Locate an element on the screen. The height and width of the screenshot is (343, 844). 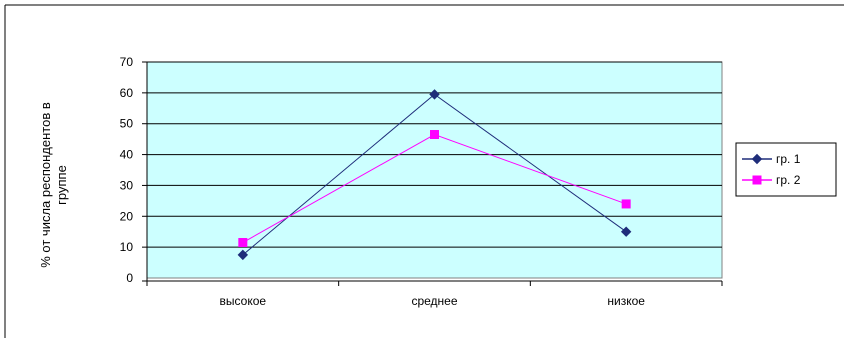
y-tick-label: 30 is located at coordinates (127, 185).